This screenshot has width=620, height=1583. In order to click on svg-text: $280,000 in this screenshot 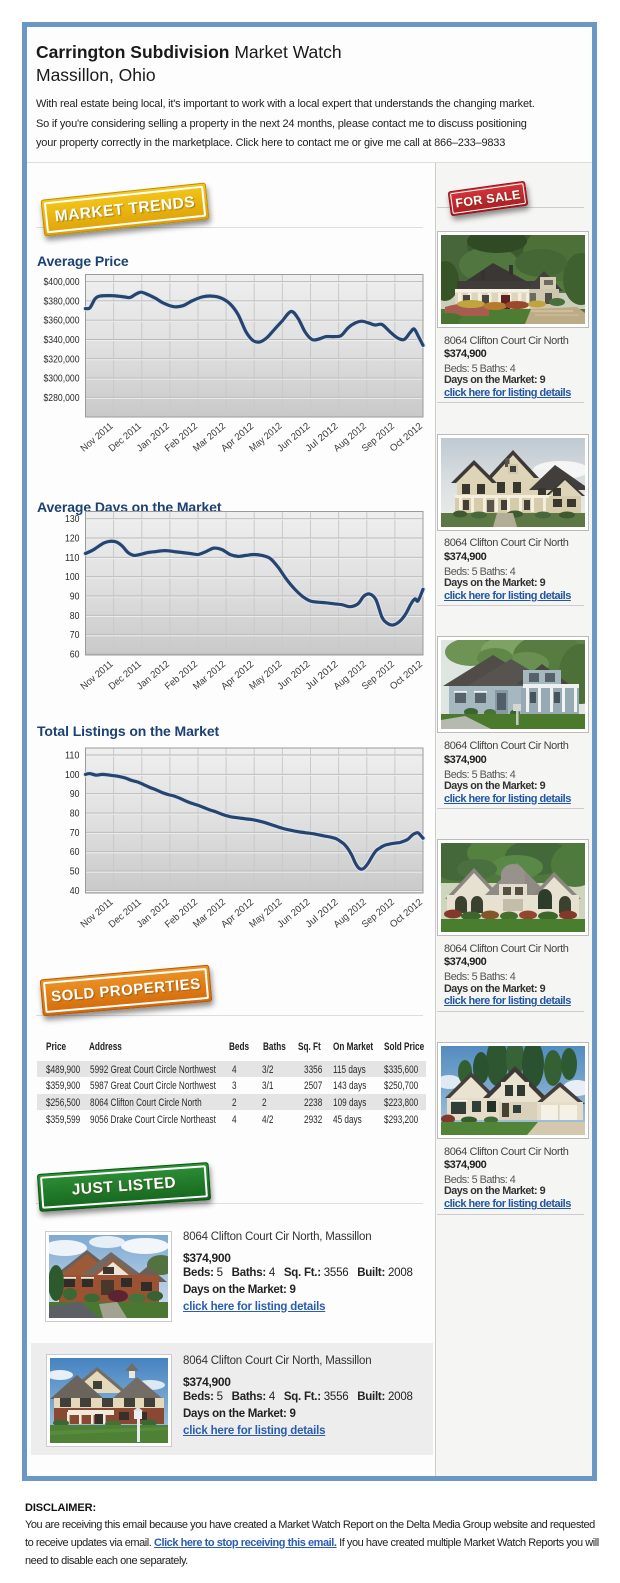, I will do `click(62, 398)`.